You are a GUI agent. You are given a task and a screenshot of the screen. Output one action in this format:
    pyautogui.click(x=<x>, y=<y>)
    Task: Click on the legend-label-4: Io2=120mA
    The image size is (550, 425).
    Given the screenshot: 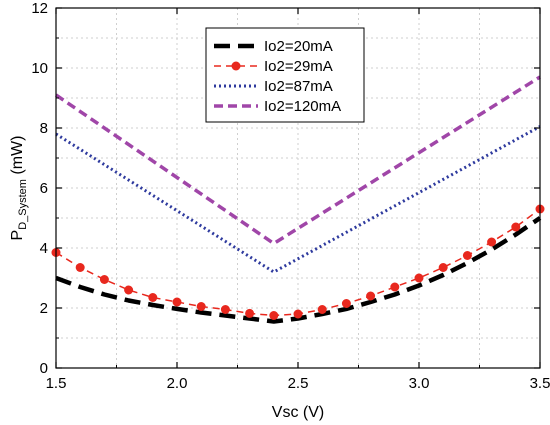 What is the action you would take?
    pyautogui.click(x=302, y=106)
    